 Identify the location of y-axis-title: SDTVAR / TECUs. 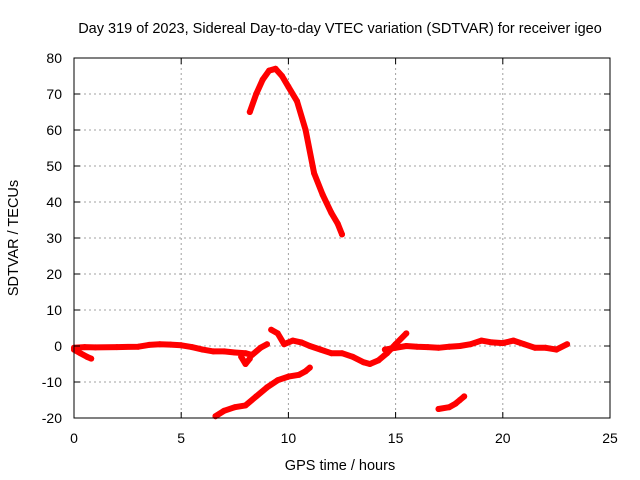
(14, 238).